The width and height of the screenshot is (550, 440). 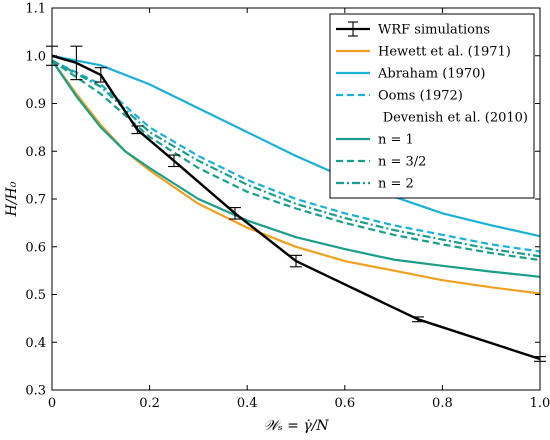 I want to click on y-tick-label: 0.9, so click(x=35, y=104).